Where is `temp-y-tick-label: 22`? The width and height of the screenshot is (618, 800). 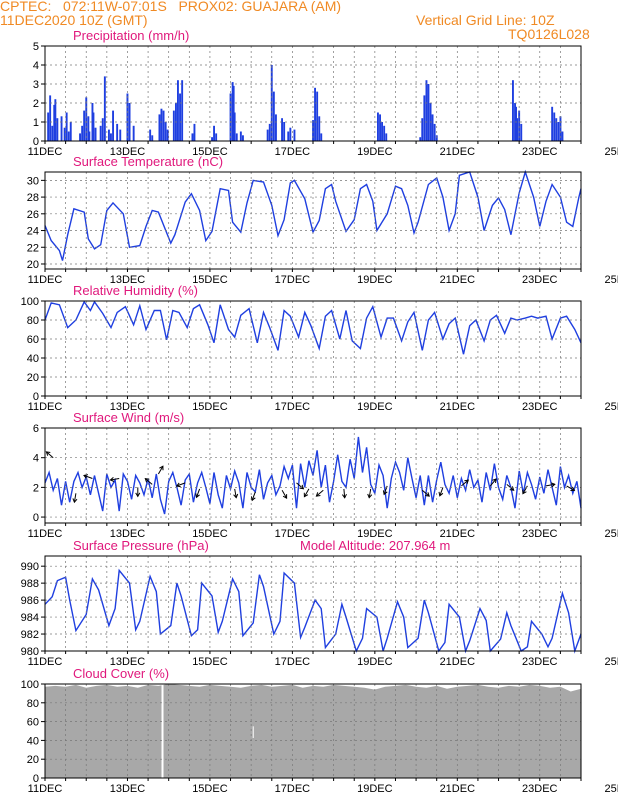
temp-y-tick-label: 22 is located at coordinates (33, 248).